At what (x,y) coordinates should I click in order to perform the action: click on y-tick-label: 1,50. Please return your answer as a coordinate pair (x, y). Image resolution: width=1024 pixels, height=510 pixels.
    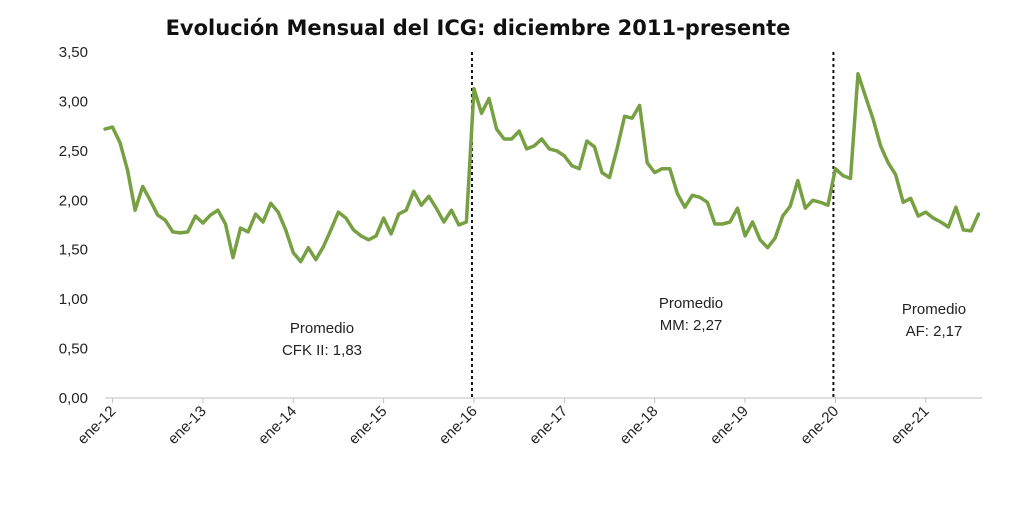
    Looking at the image, I should click on (73, 250).